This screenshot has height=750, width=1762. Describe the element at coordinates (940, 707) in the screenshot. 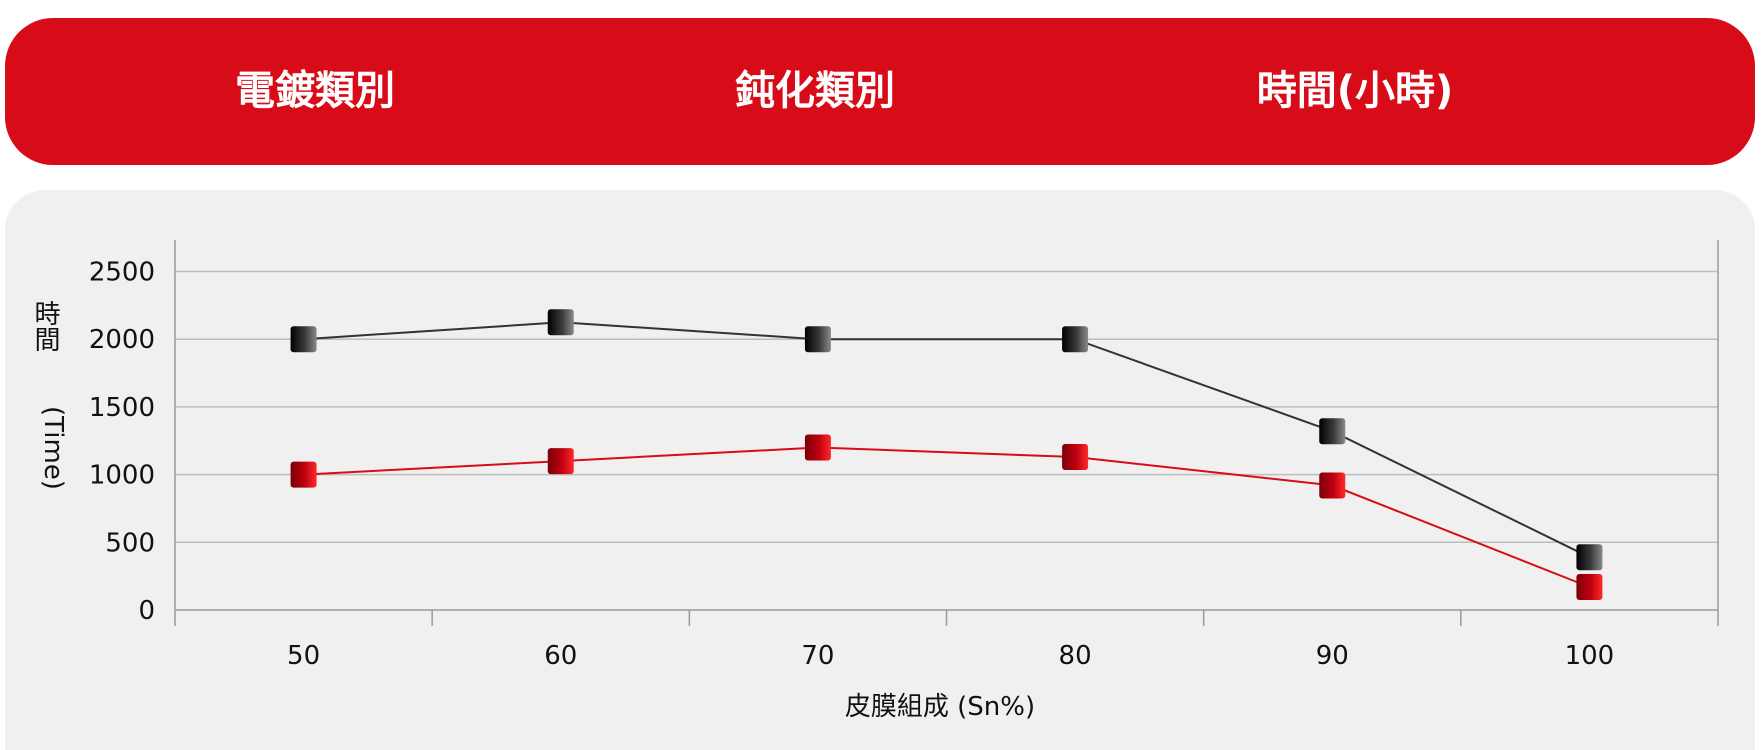

I see `x-axis-title: 皮膜組成 (Sn%)` at that location.